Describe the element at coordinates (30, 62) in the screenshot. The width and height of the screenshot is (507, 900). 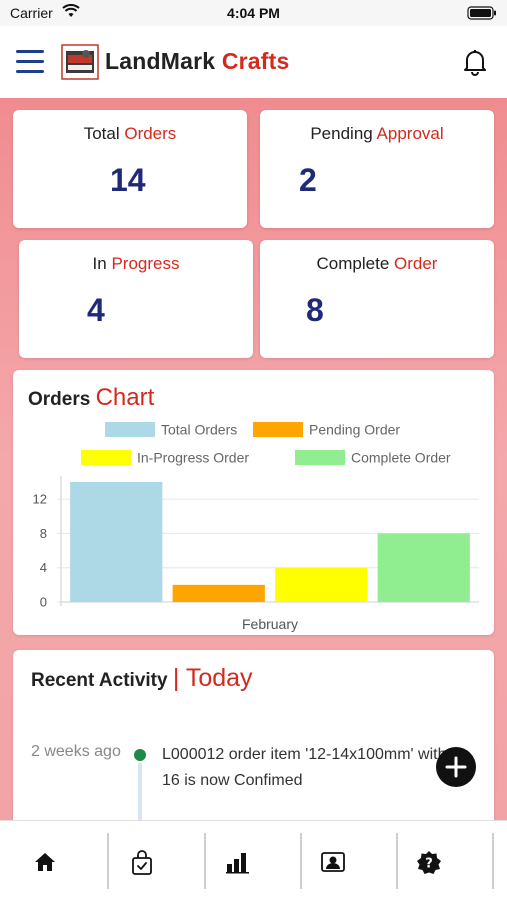
I see `menu-icon` at that location.